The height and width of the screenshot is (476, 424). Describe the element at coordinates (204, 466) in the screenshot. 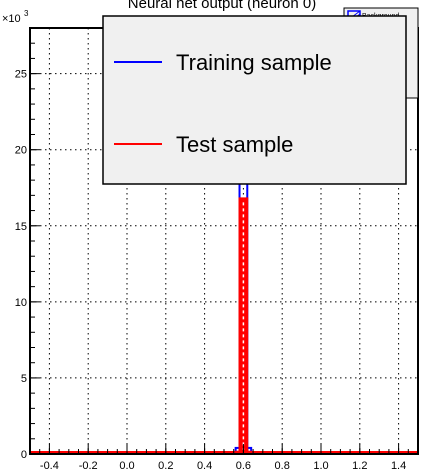

I see `x-tick-label: 0.4` at that location.